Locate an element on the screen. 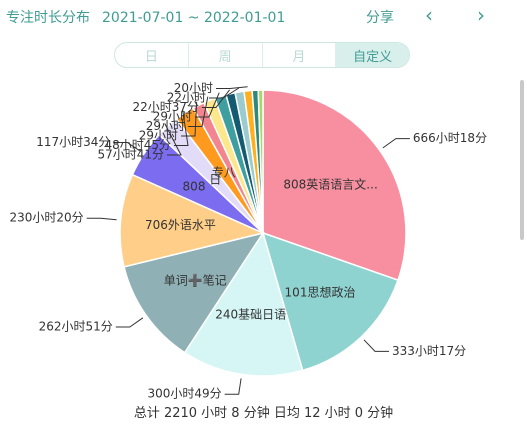 This screenshot has width=527, height=437. slice-value-label: 666小时18分 is located at coordinates (450, 138).